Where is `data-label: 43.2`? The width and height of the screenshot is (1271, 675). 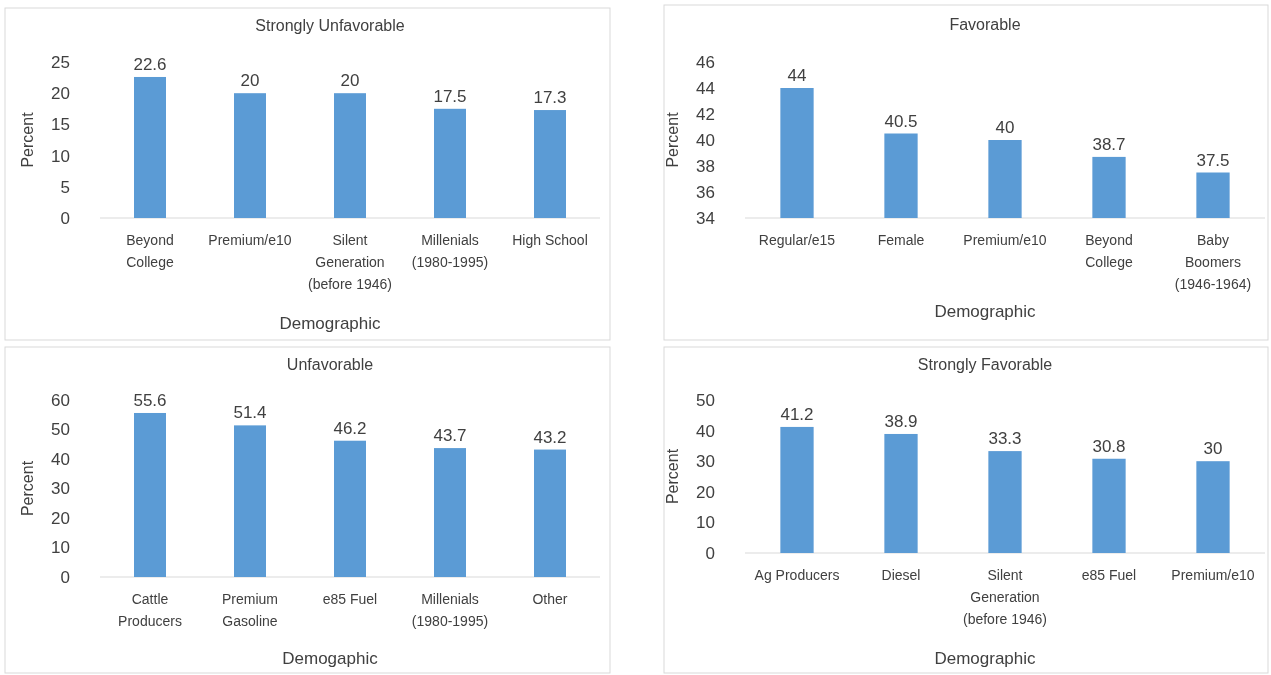
data-label: 43.2 is located at coordinates (550, 437).